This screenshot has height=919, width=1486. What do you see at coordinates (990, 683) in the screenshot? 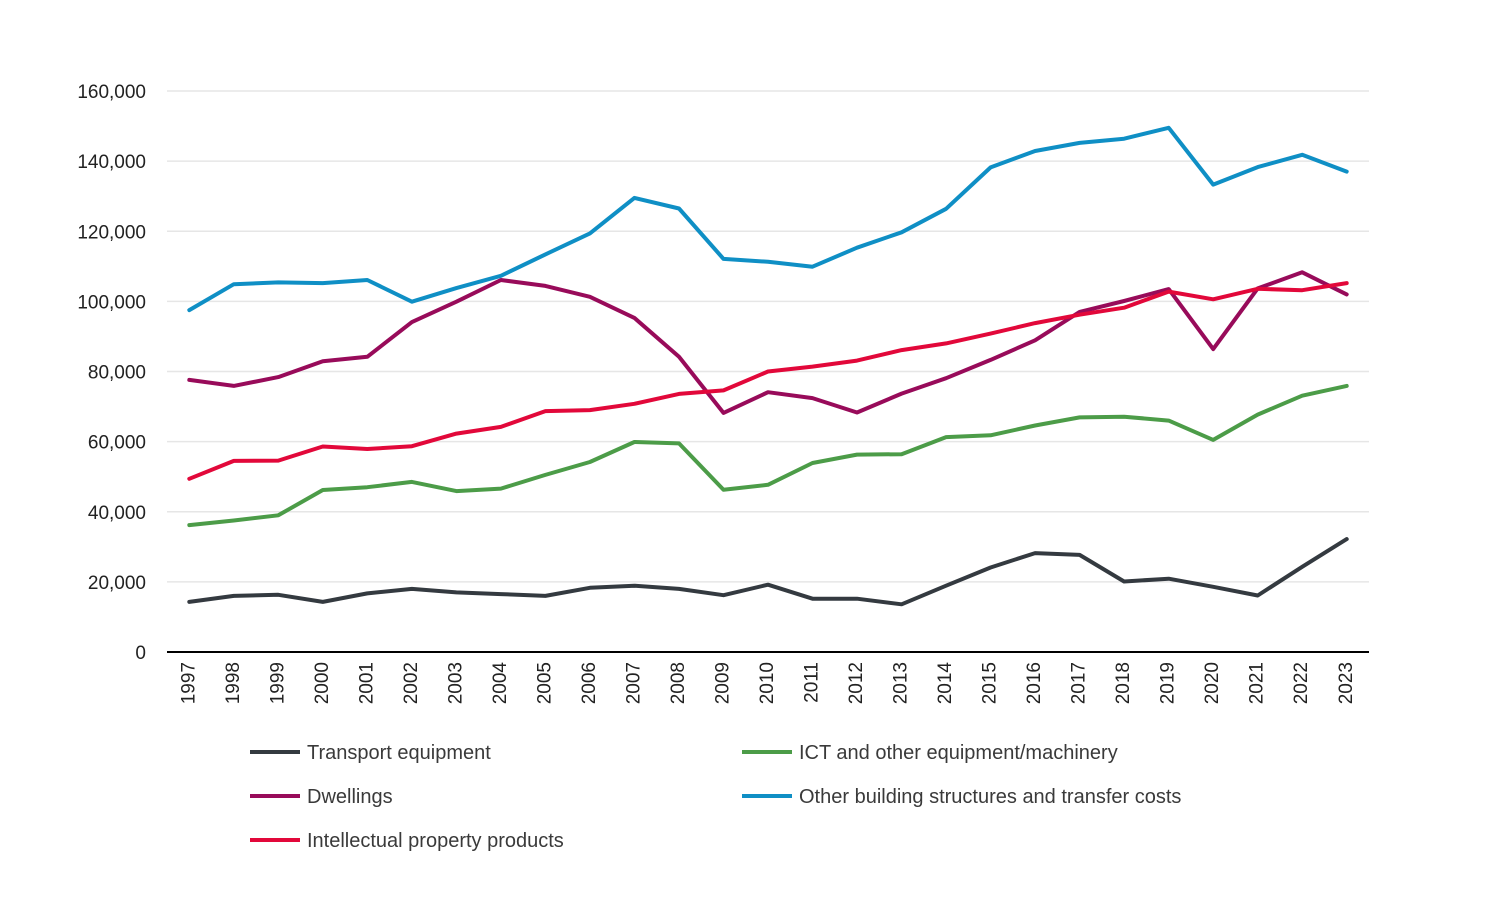
I see `x-tick-label: 2015` at bounding box center [990, 683].